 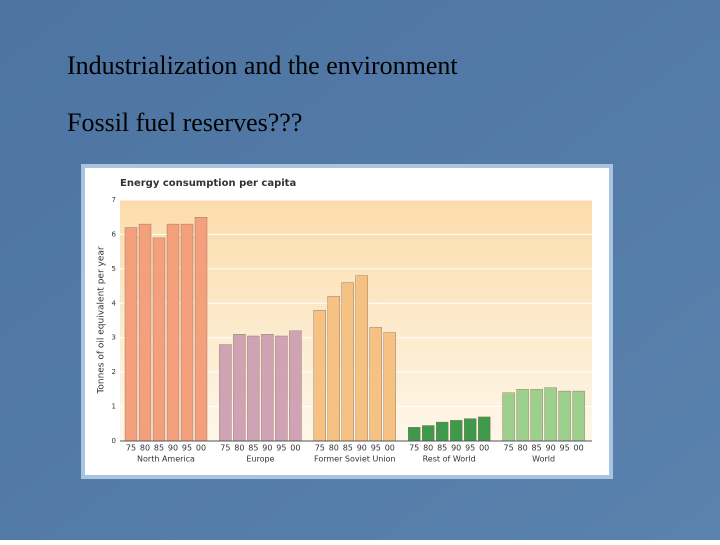 What do you see at coordinates (166, 459) in the screenshot?
I see `group-label: North America` at bounding box center [166, 459].